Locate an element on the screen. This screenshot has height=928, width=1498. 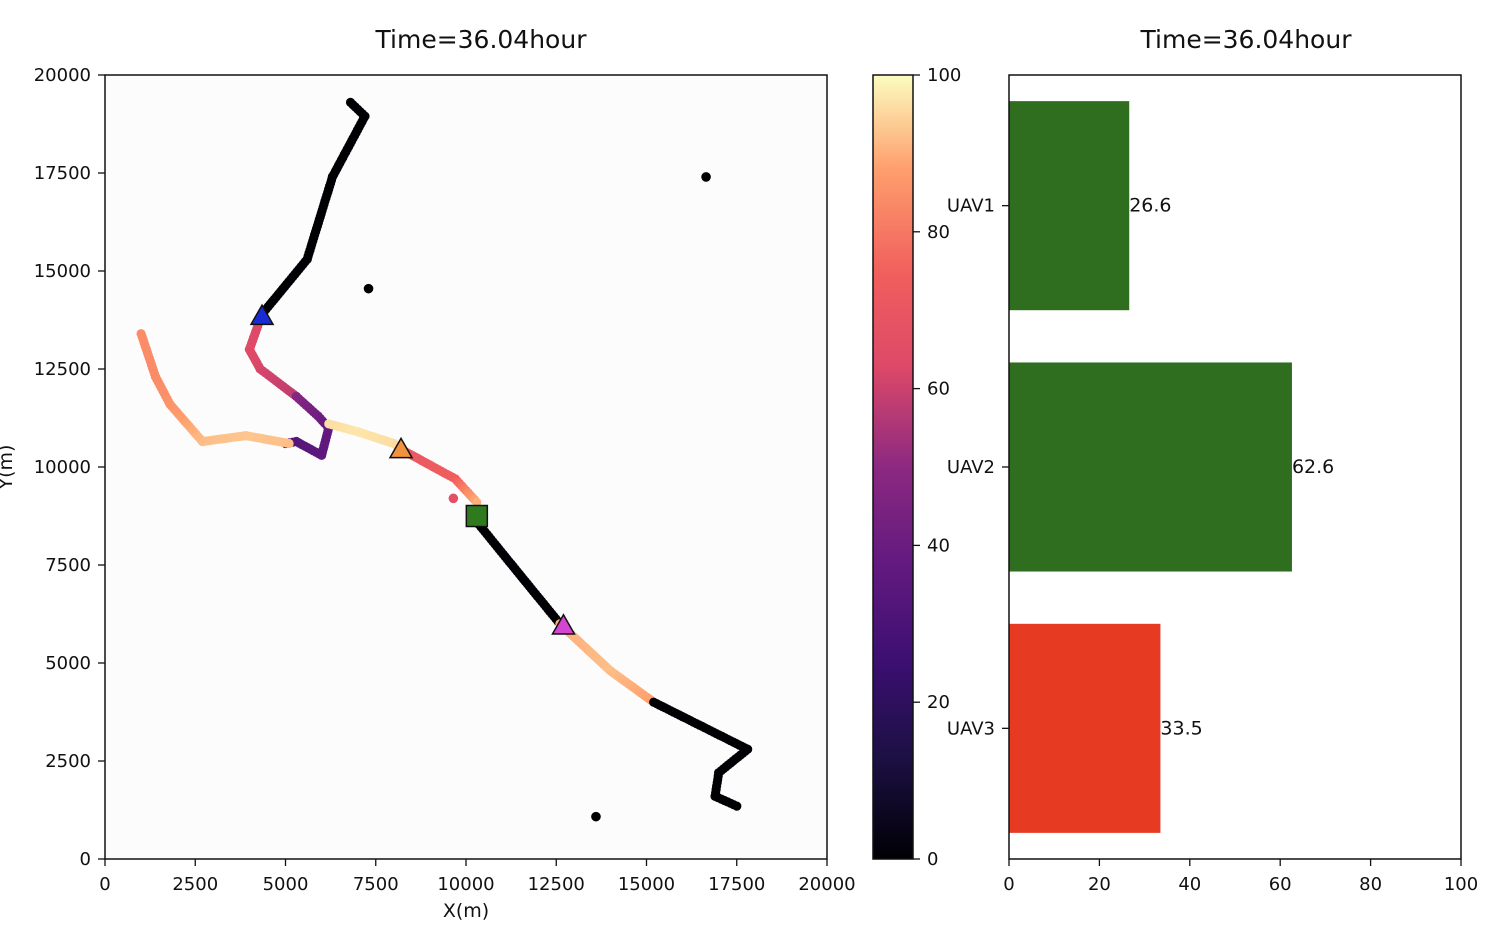
y-tick-label: 5000 is located at coordinates (68, 663).